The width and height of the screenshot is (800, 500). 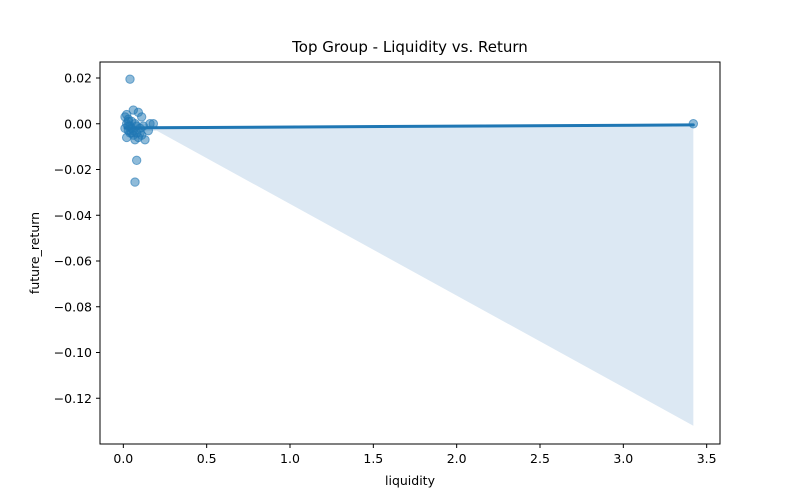 I want to click on x-tick-label: 0.5, so click(x=207, y=458).